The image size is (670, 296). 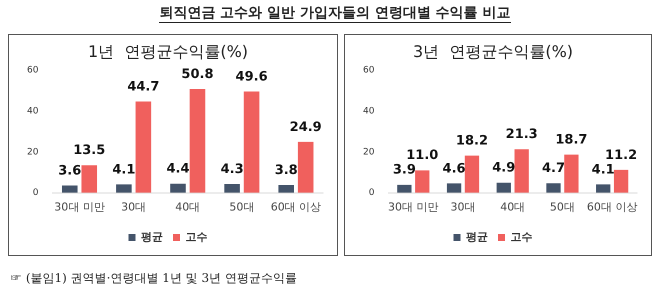 I want to click on data-label: 21.3, so click(x=522, y=134).